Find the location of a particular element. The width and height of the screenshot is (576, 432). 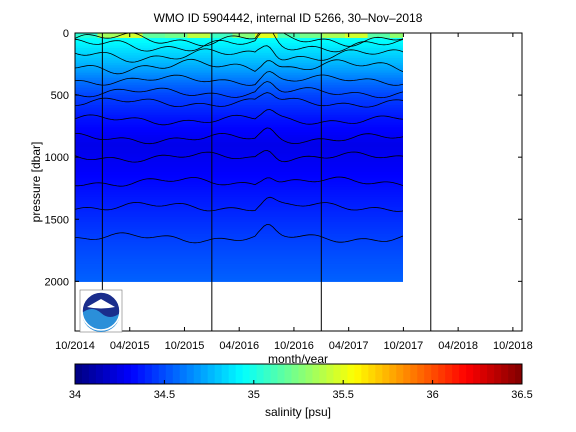

noaa-logo-icon is located at coordinates (101, 311).